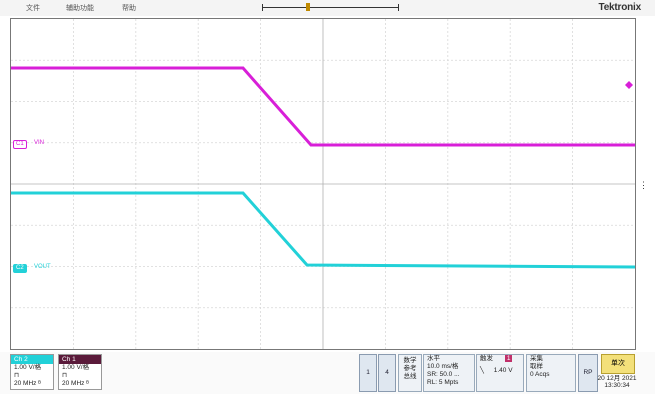  Describe the element at coordinates (17, 375) in the screenshot. I see `ch2-coupling: ⊓` at that location.